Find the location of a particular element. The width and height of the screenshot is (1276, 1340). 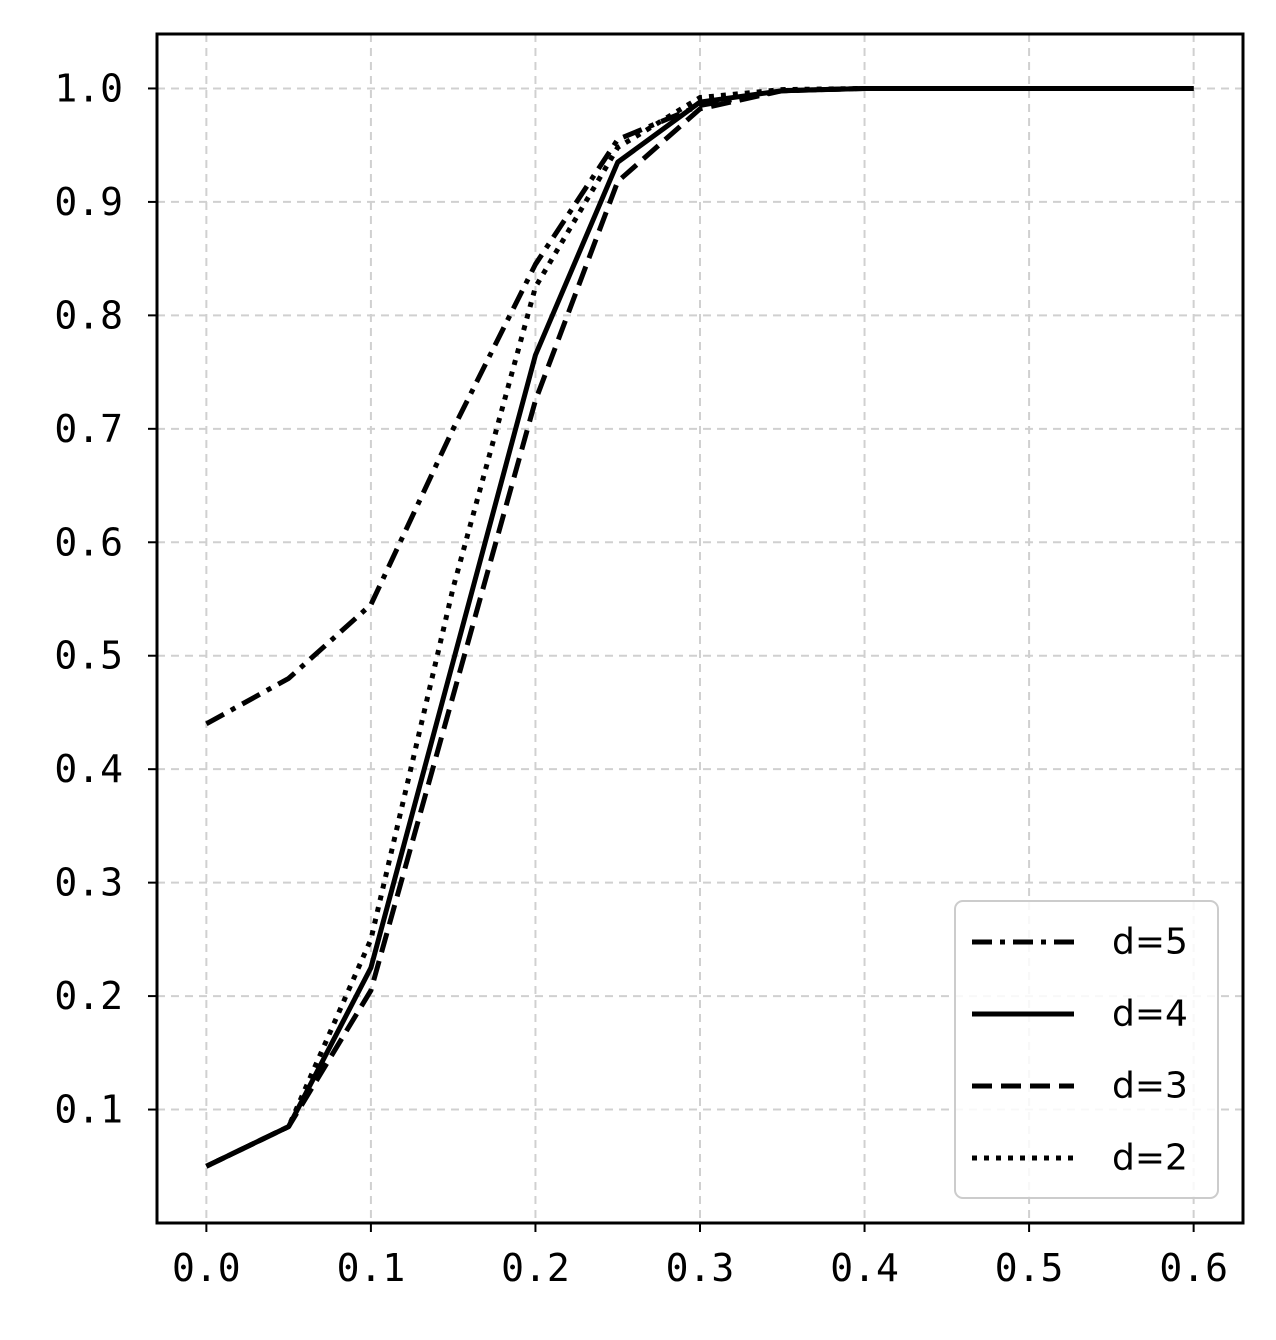

y-tick-label: 0.6 is located at coordinates (88, 542).